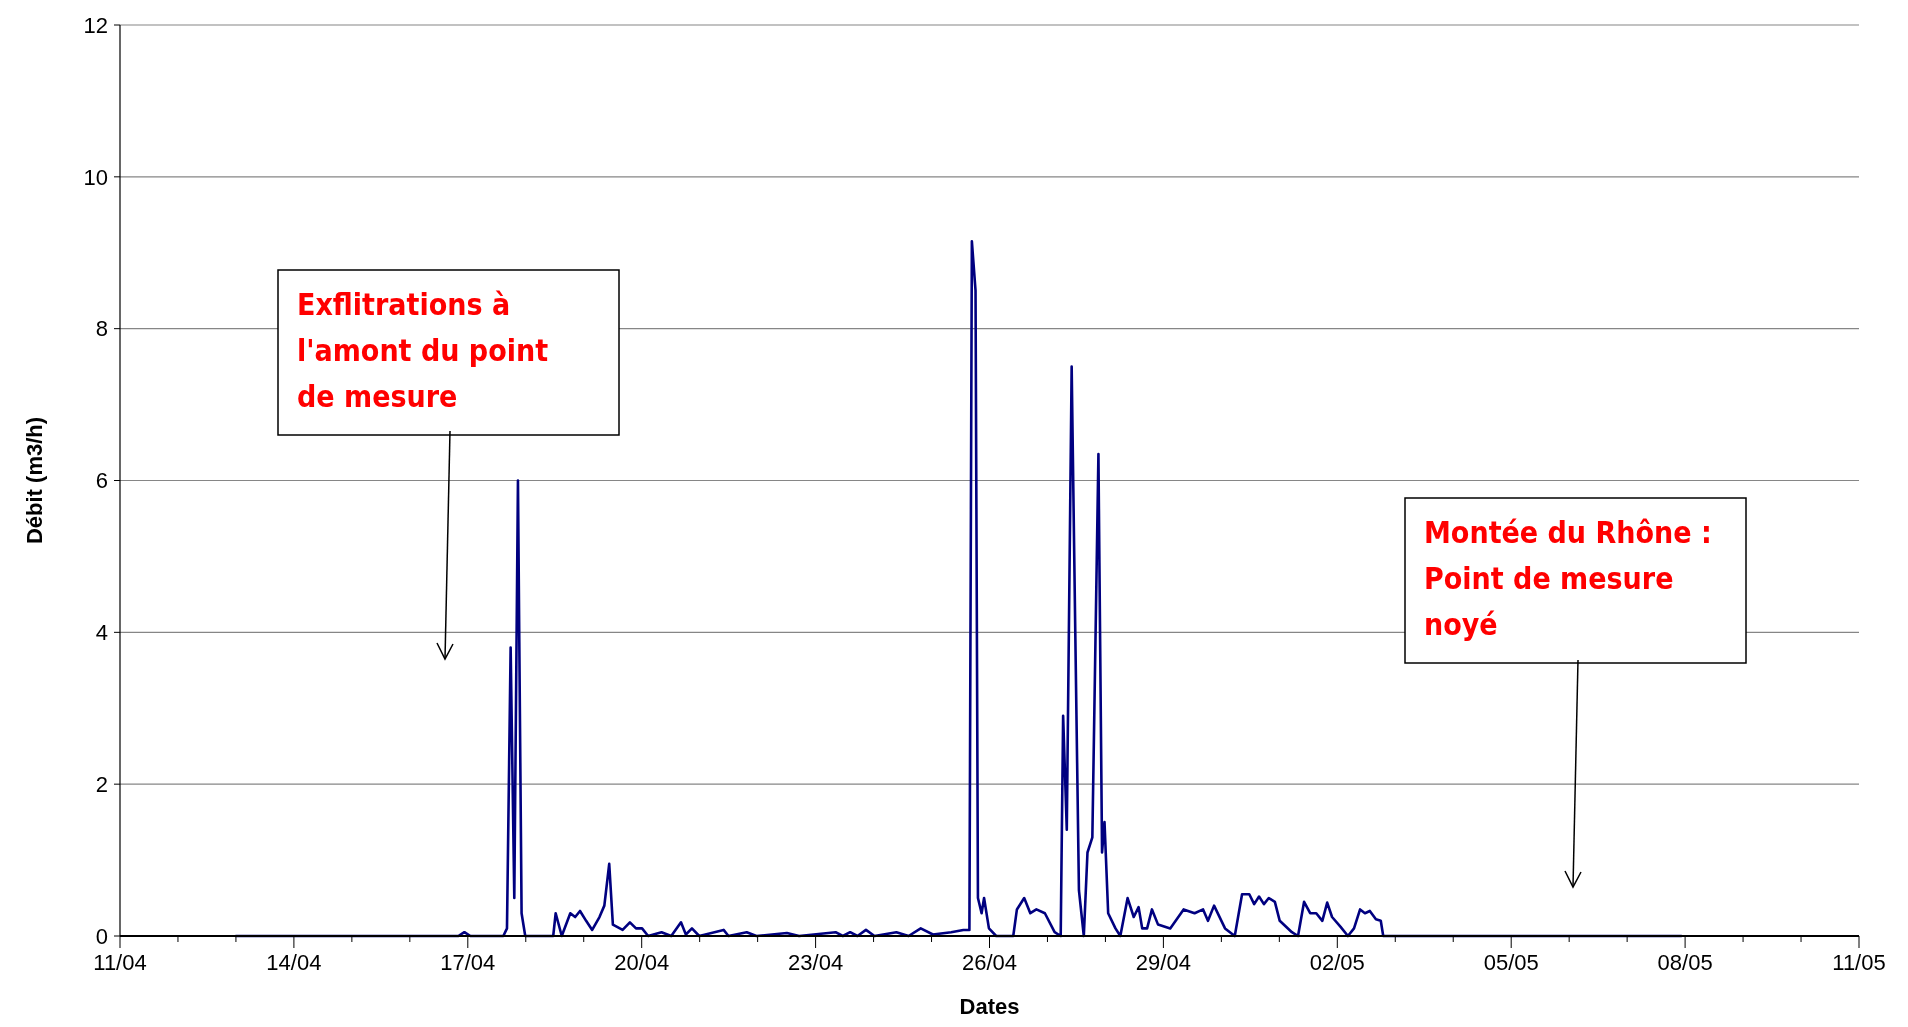 This screenshot has width=1908, height=1027. What do you see at coordinates (101, 329) in the screenshot?
I see `y-tick-label: 8` at bounding box center [101, 329].